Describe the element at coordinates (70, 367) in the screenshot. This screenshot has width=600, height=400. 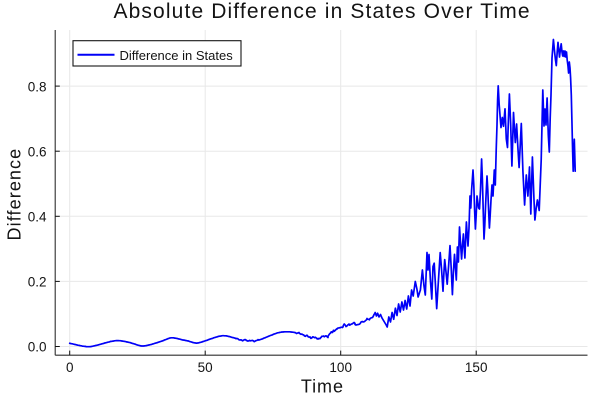
I see `svg-text: 0` at that location.